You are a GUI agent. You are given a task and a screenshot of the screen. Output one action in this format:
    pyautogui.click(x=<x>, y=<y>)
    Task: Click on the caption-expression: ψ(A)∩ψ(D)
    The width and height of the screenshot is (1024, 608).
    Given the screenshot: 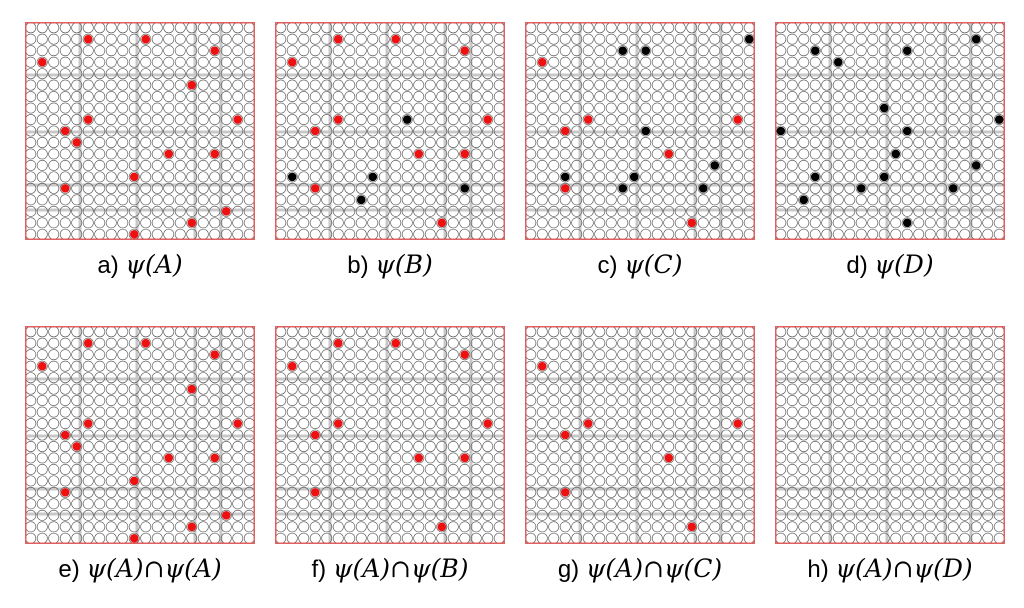 What is the action you would take?
    pyautogui.click(x=904, y=568)
    